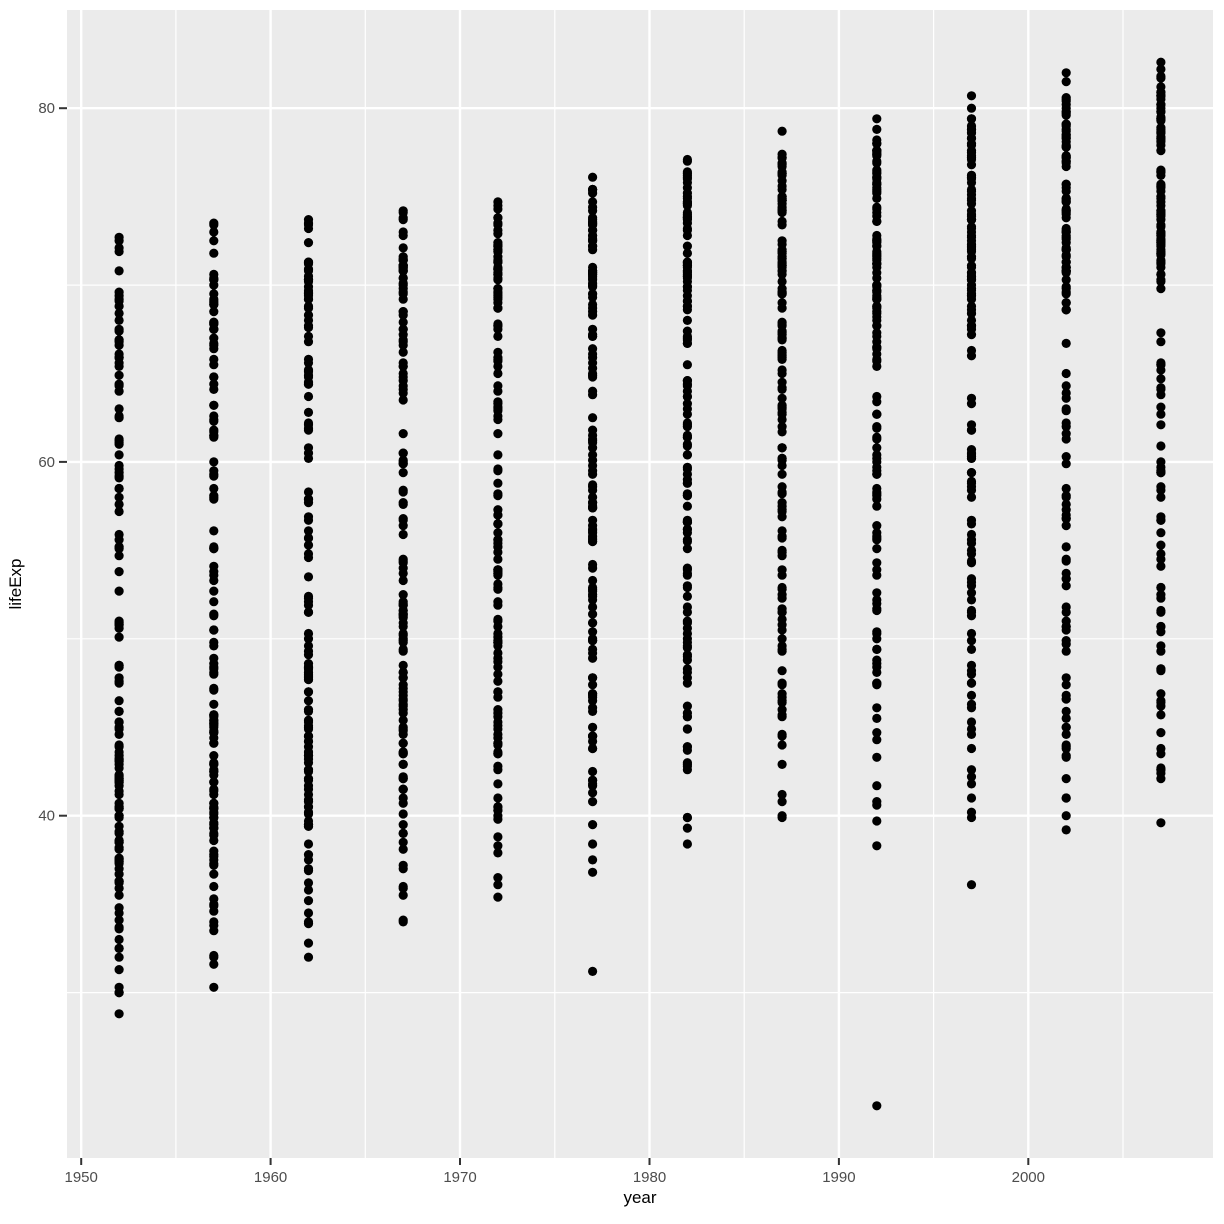 This screenshot has height=1224, width=1224. Describe the element at coordinates (46, 108) in the screenshot. I see `y-tick-label: 80` at that location.